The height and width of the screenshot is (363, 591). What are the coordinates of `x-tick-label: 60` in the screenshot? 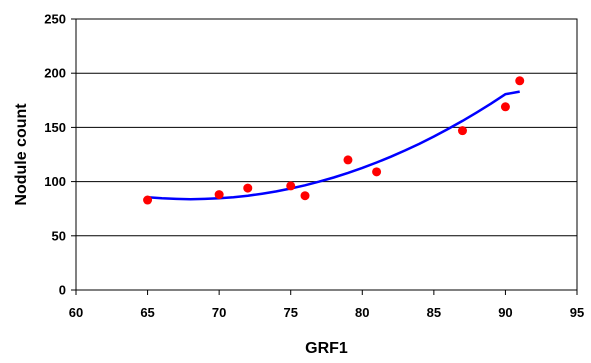 It's located at (76, 312).